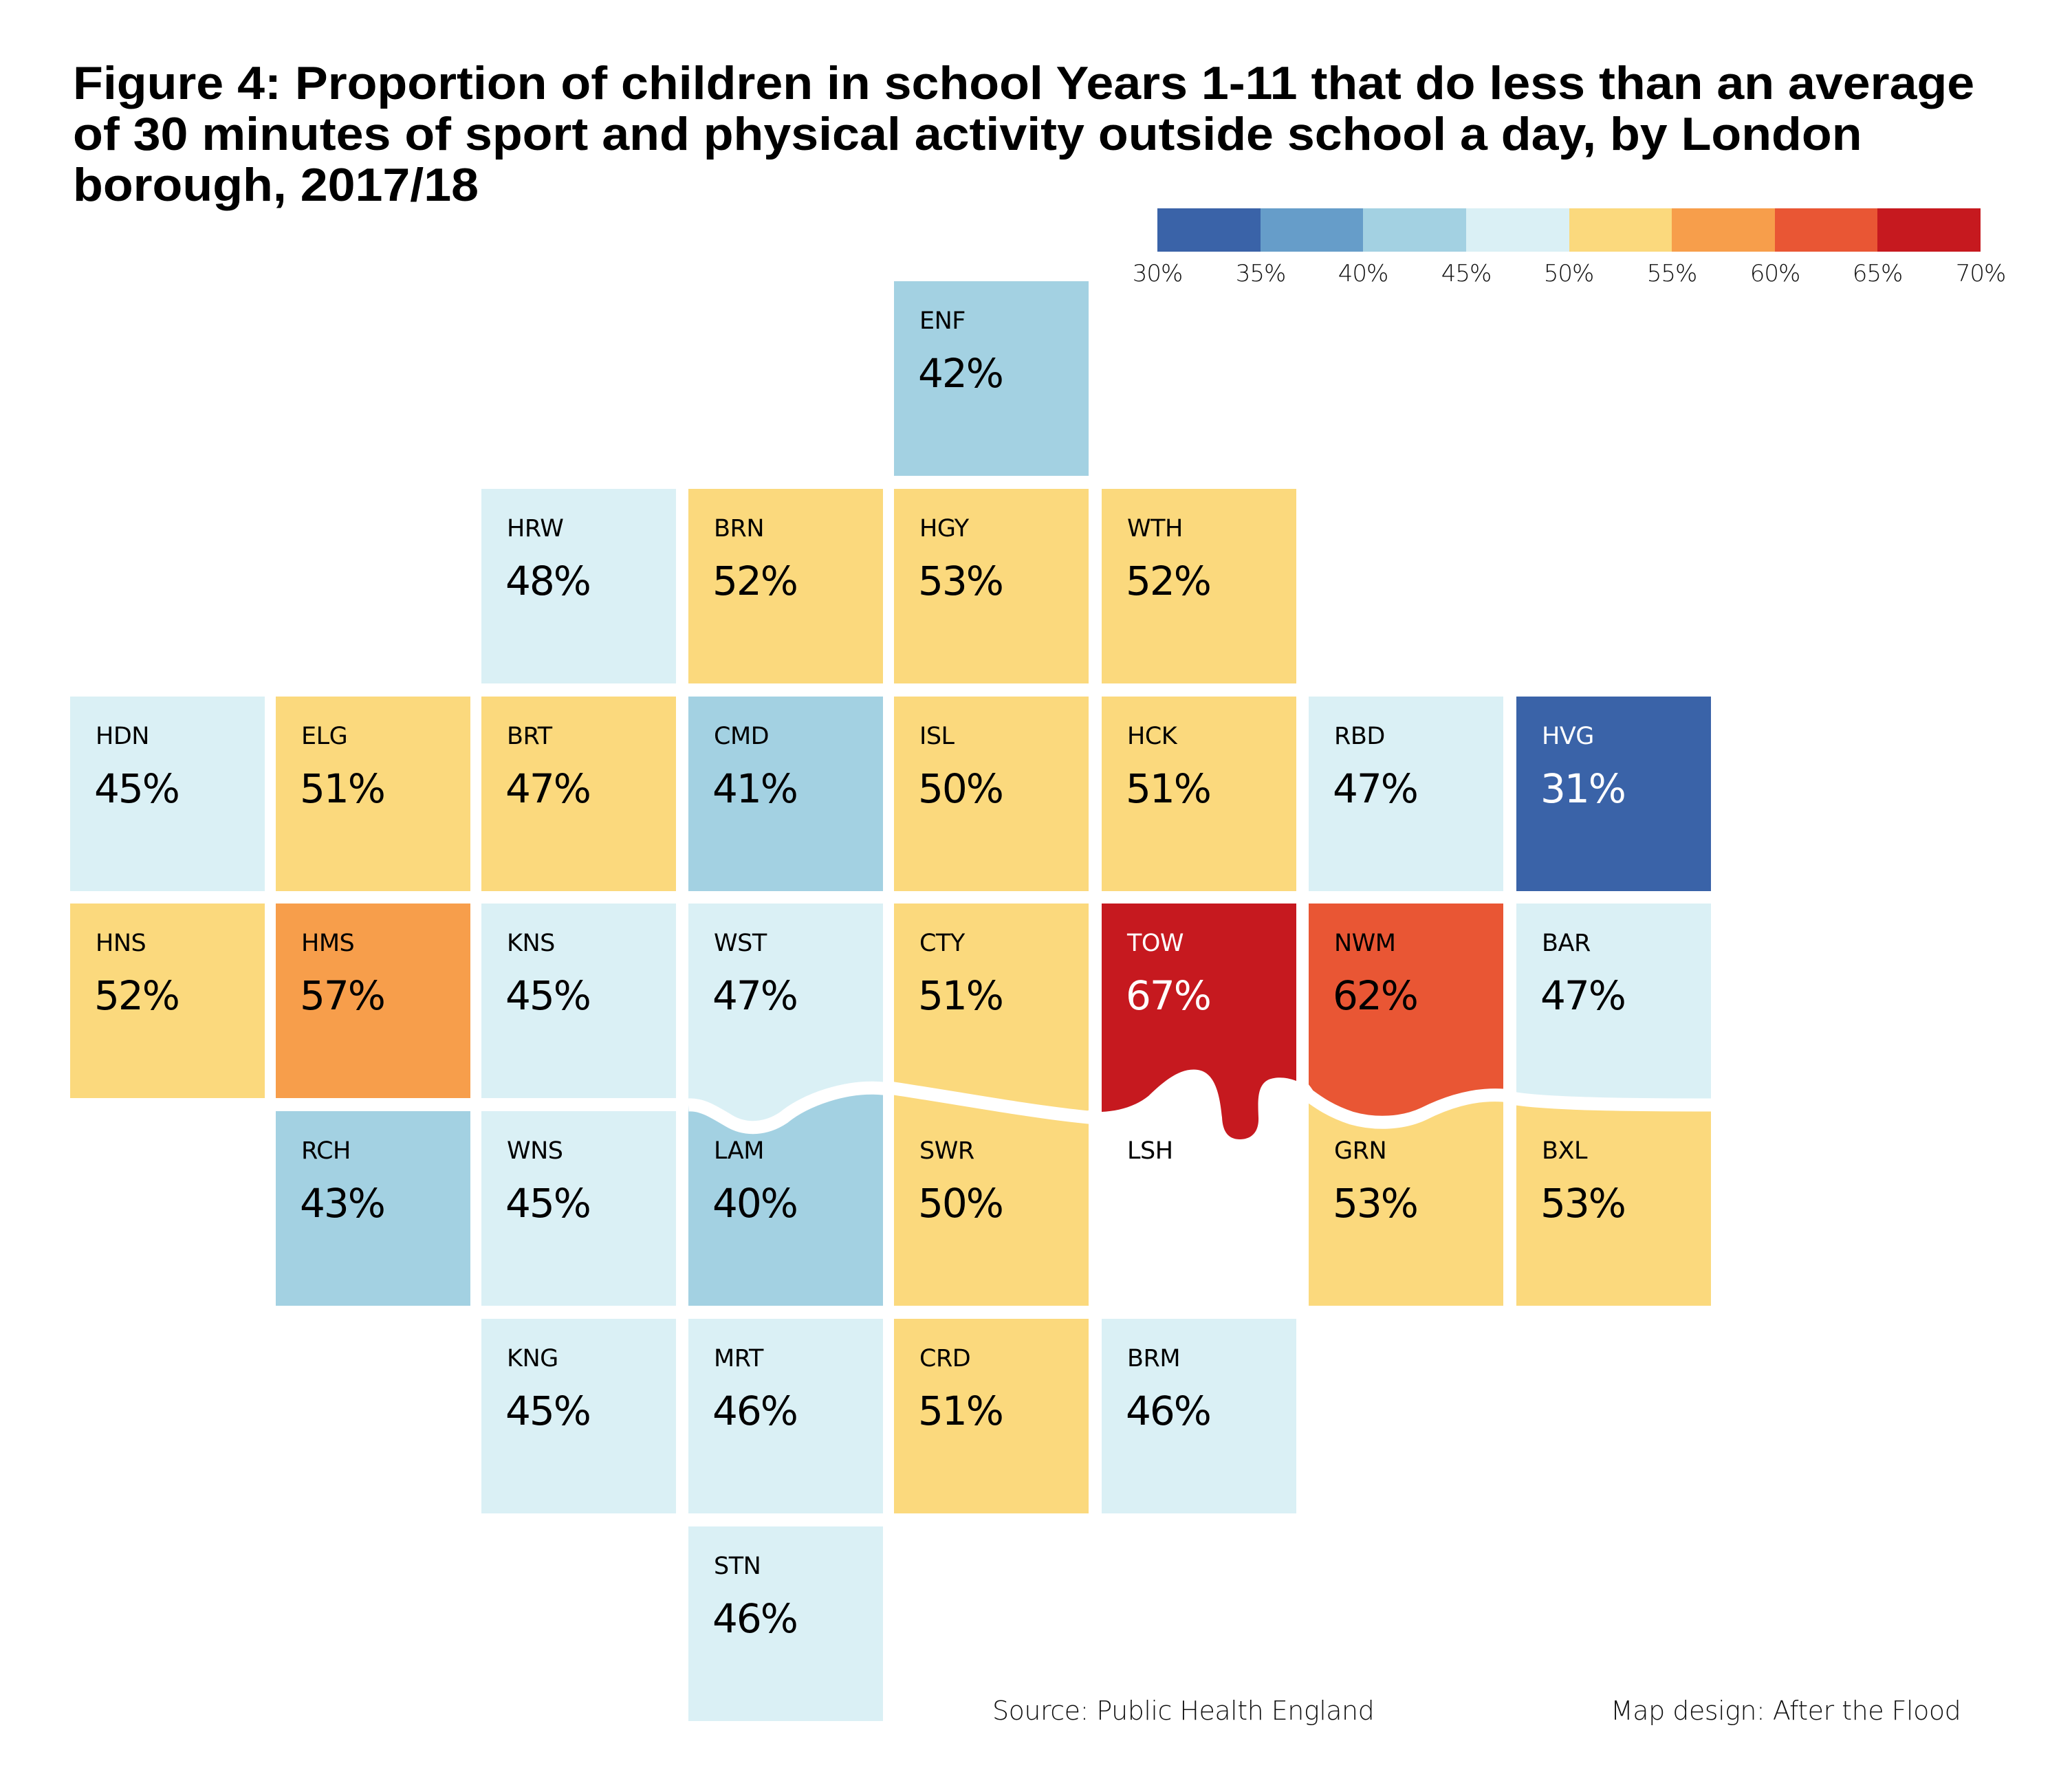 Image resolution: width=2072 pixels, height=1785 pixels. I want to click on borough-code: HRW, so click(535, 529).